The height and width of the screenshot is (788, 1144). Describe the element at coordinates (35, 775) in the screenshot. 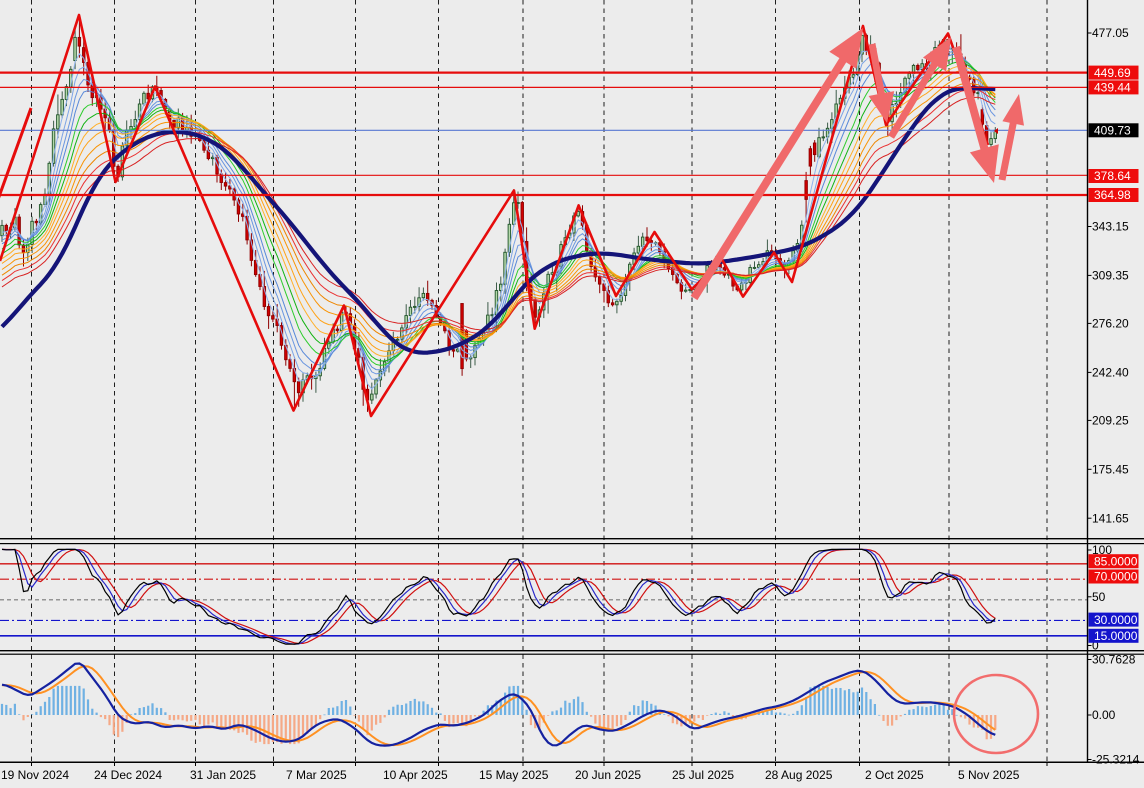

I see `svg-text: 19 Nov 2024` at that location.